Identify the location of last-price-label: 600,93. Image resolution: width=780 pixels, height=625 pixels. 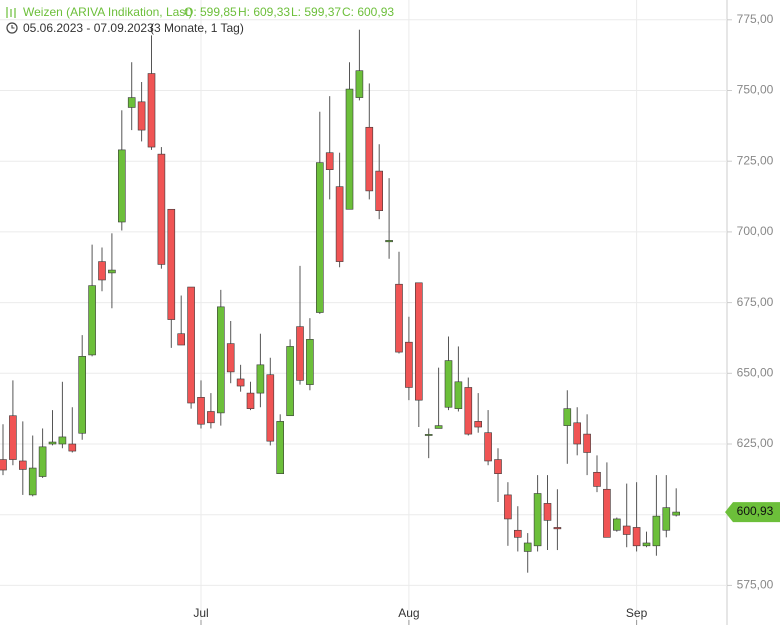
(755, 511).